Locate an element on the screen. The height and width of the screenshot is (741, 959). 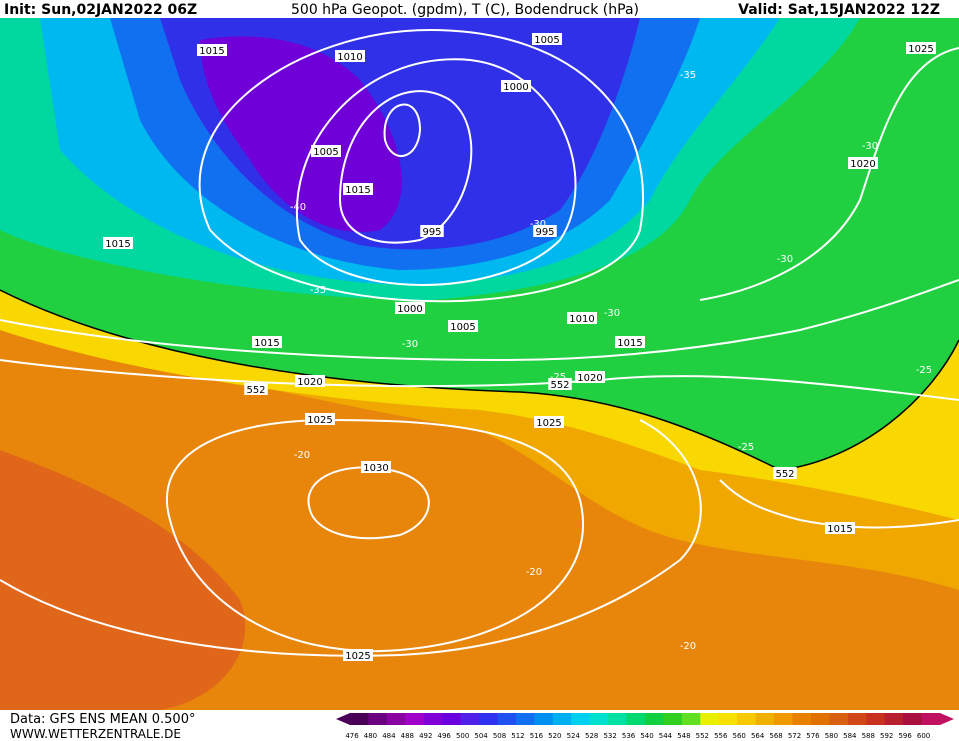
colorbar-arrow-left is located at coordinates (343, 719).